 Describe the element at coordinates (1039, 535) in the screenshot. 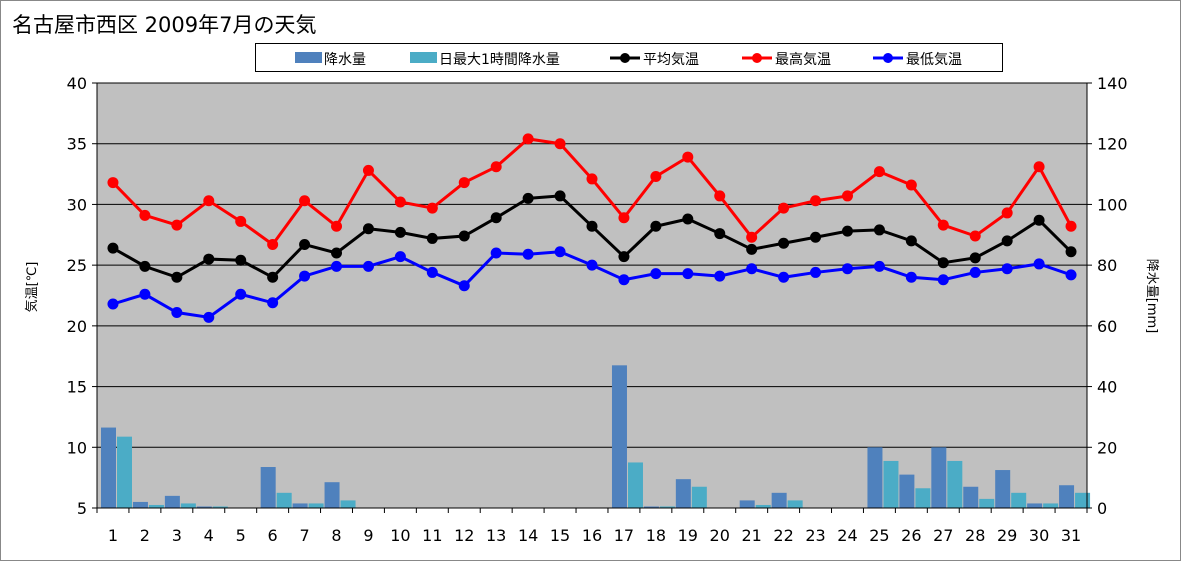

I see `x-tick-label: 30` at that location.